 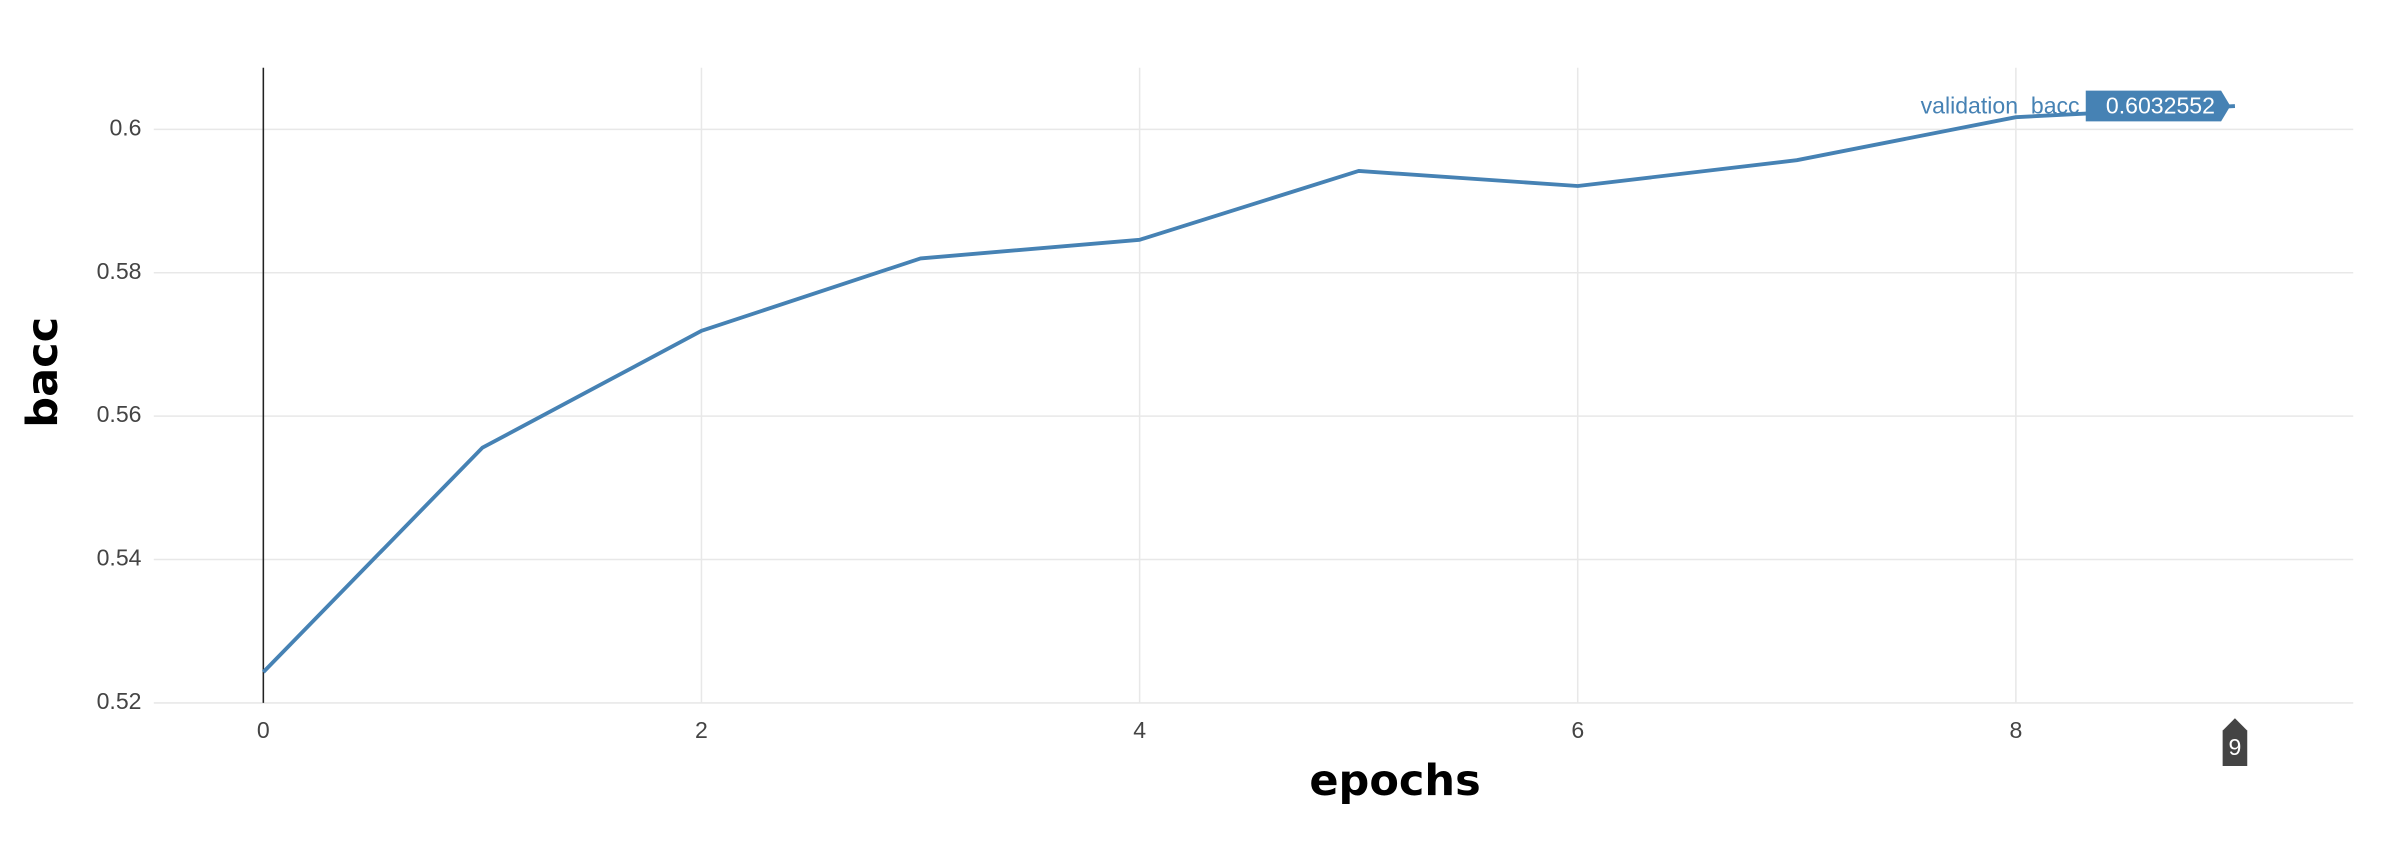 I want to click on y-tick-label: 0.52, so click(x=119, y=701).